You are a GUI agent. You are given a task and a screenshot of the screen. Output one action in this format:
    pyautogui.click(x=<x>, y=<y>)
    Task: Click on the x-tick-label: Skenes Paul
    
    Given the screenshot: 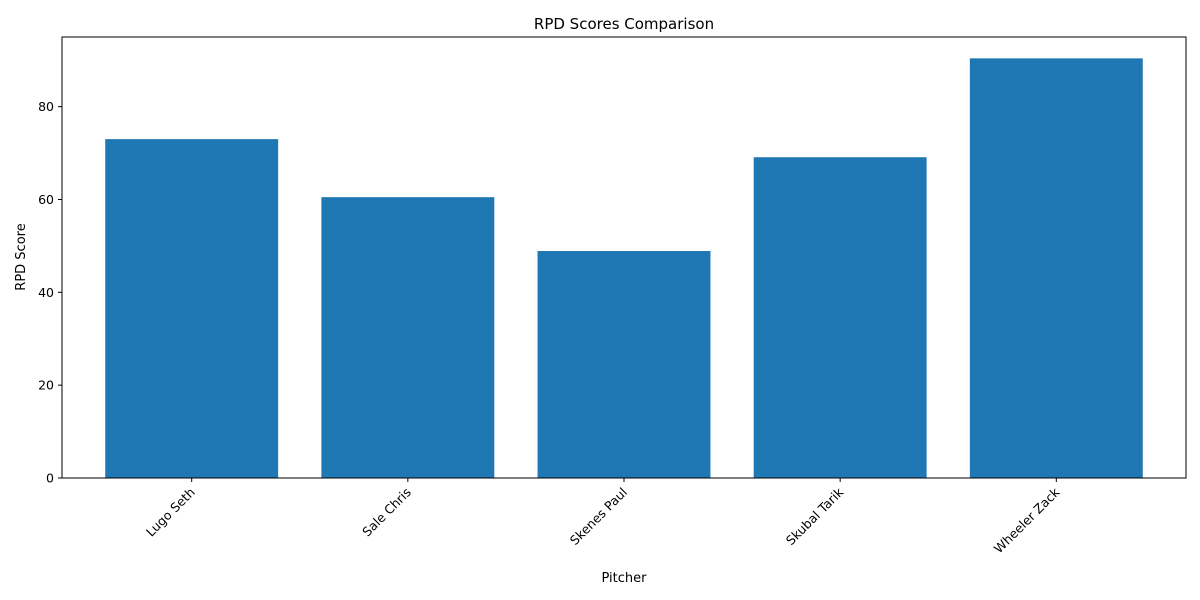 What is the action you would take?
    pyautogui.click(x=598, y=516)
    